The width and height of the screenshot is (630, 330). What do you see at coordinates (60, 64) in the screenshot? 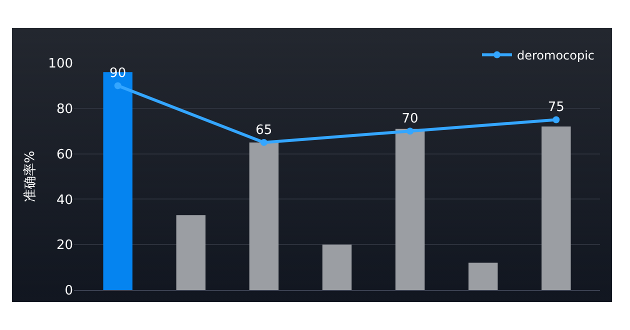
I see `y-tick-label: 100` at bounding box center [60, 64].